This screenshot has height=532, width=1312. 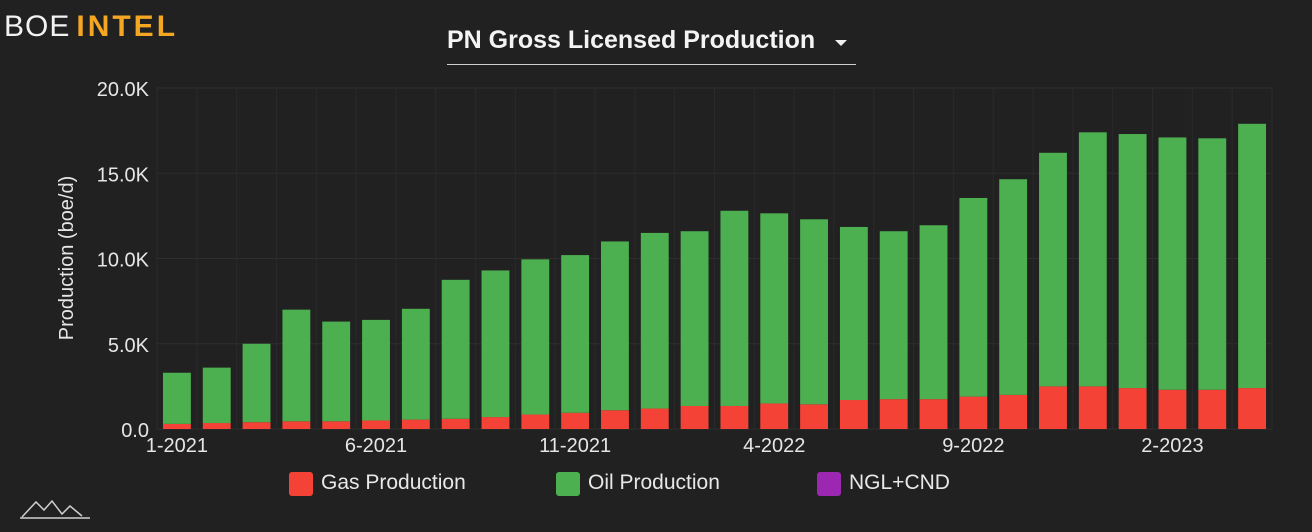 What do you see at coordinates (129, 346) in the screenshot?
I see `y-tick-label: 5.0K` at bounding box center [129, 346].